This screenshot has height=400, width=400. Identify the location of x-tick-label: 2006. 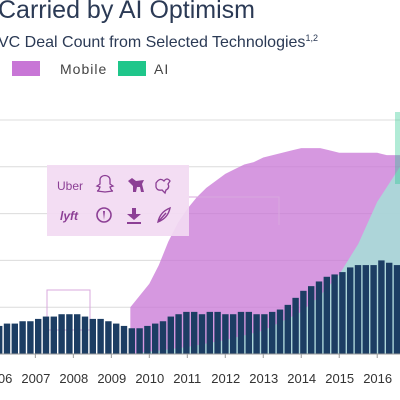
(6, 378).